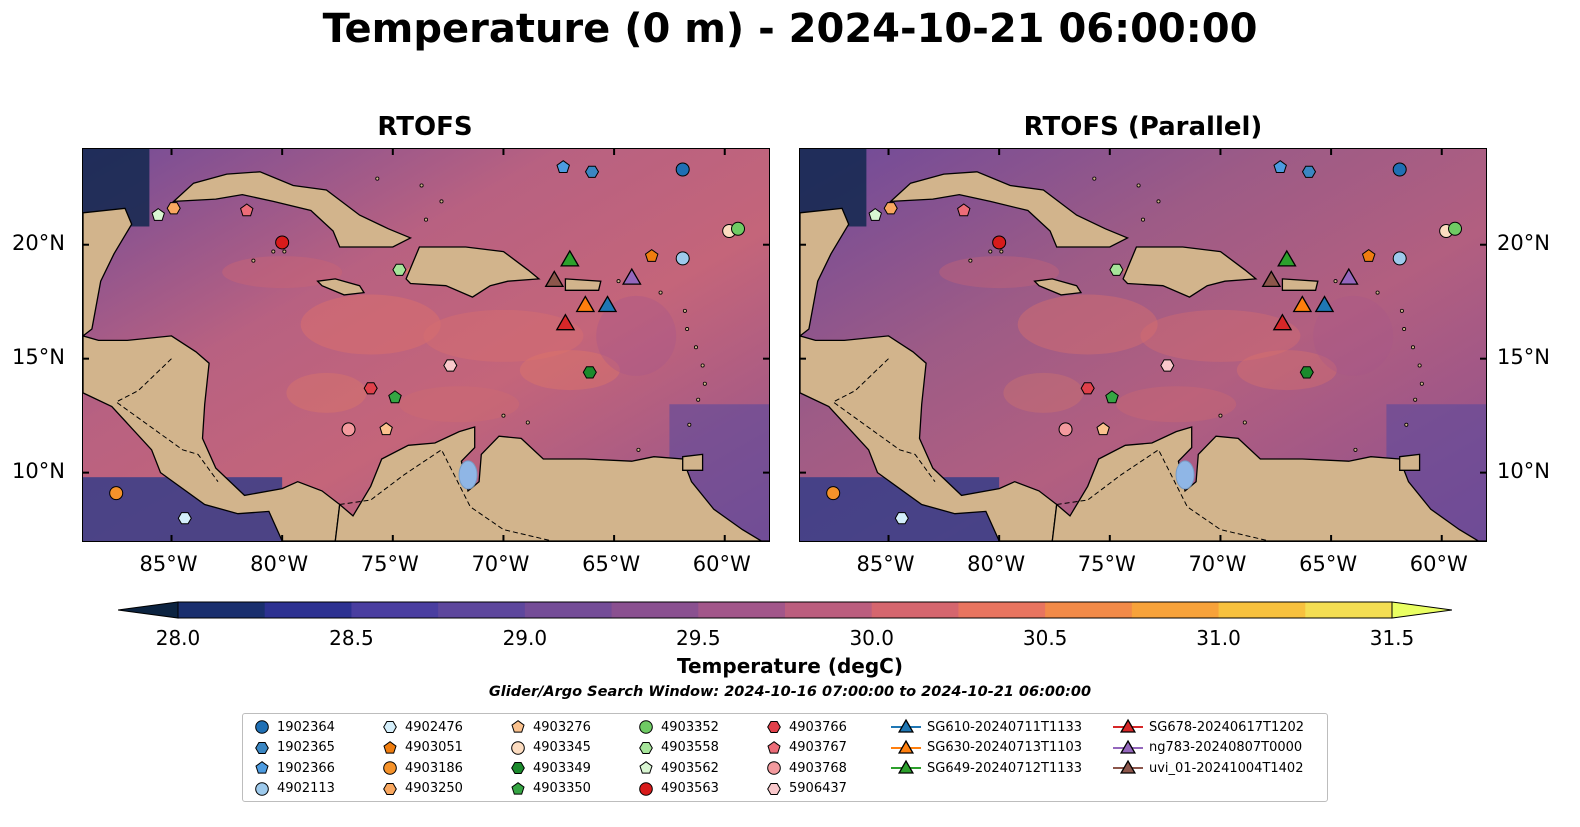  Describe the element at coordinates (806, 789) in the screenshot. I see `legend-item: 5906437` at that location.